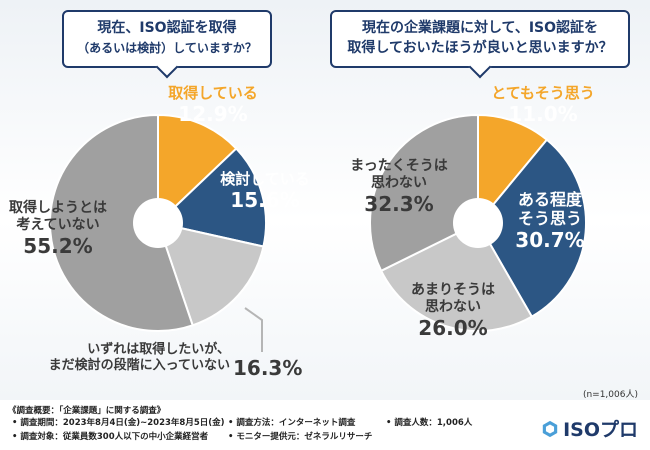 The image size is (650, 450). I want to click on pie2-label-not-at-all: まったくそうは 思わない 32.3%, so click(399, 187).